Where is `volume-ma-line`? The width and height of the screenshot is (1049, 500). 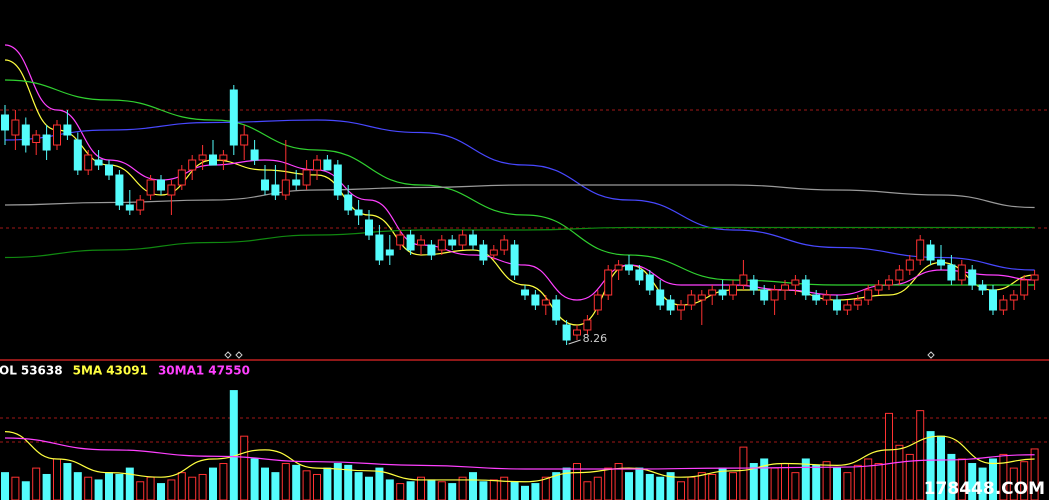 volume-ma-line is located at coordinates (519, 457).